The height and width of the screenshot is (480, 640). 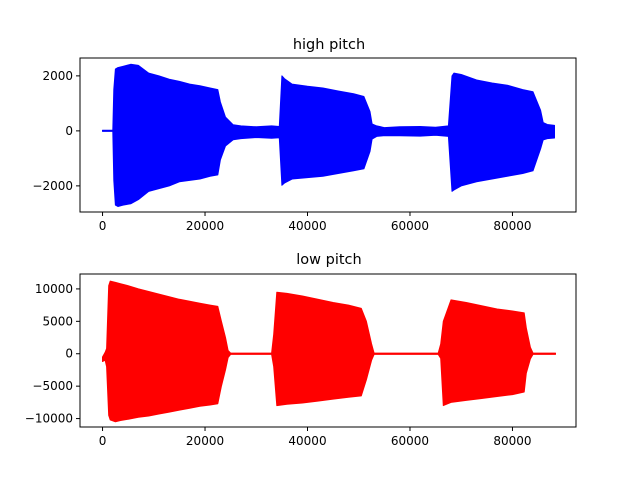 I want to click on y-tick-label: −5000, so click(x=52, y=386).